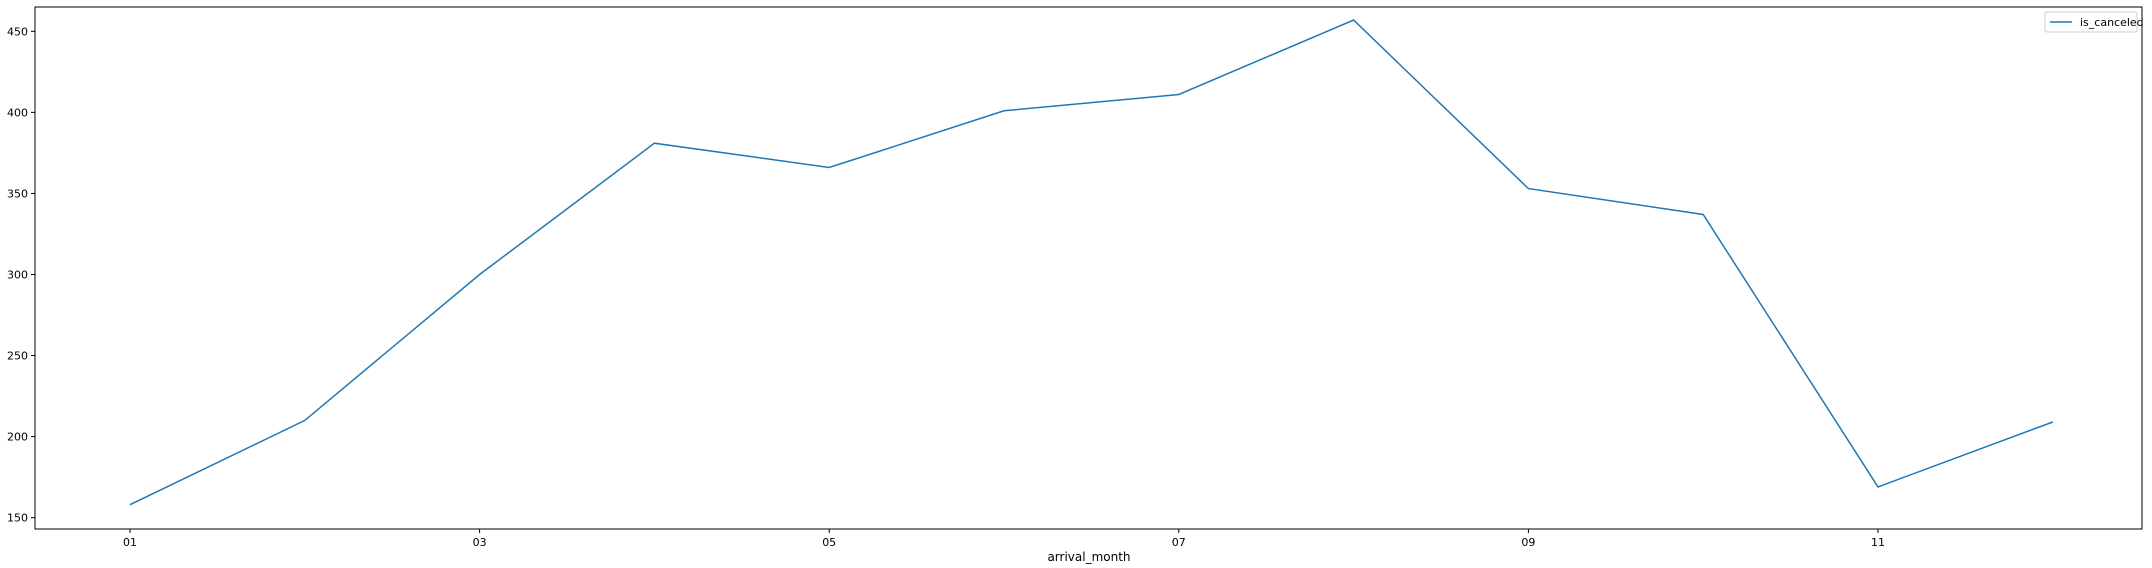 Image resolution: width=2152 pixels, height=568 pixels. Describe the element at coordinates (17, 437) in the screenshot. I see `y-tick-label: 200` at that location.